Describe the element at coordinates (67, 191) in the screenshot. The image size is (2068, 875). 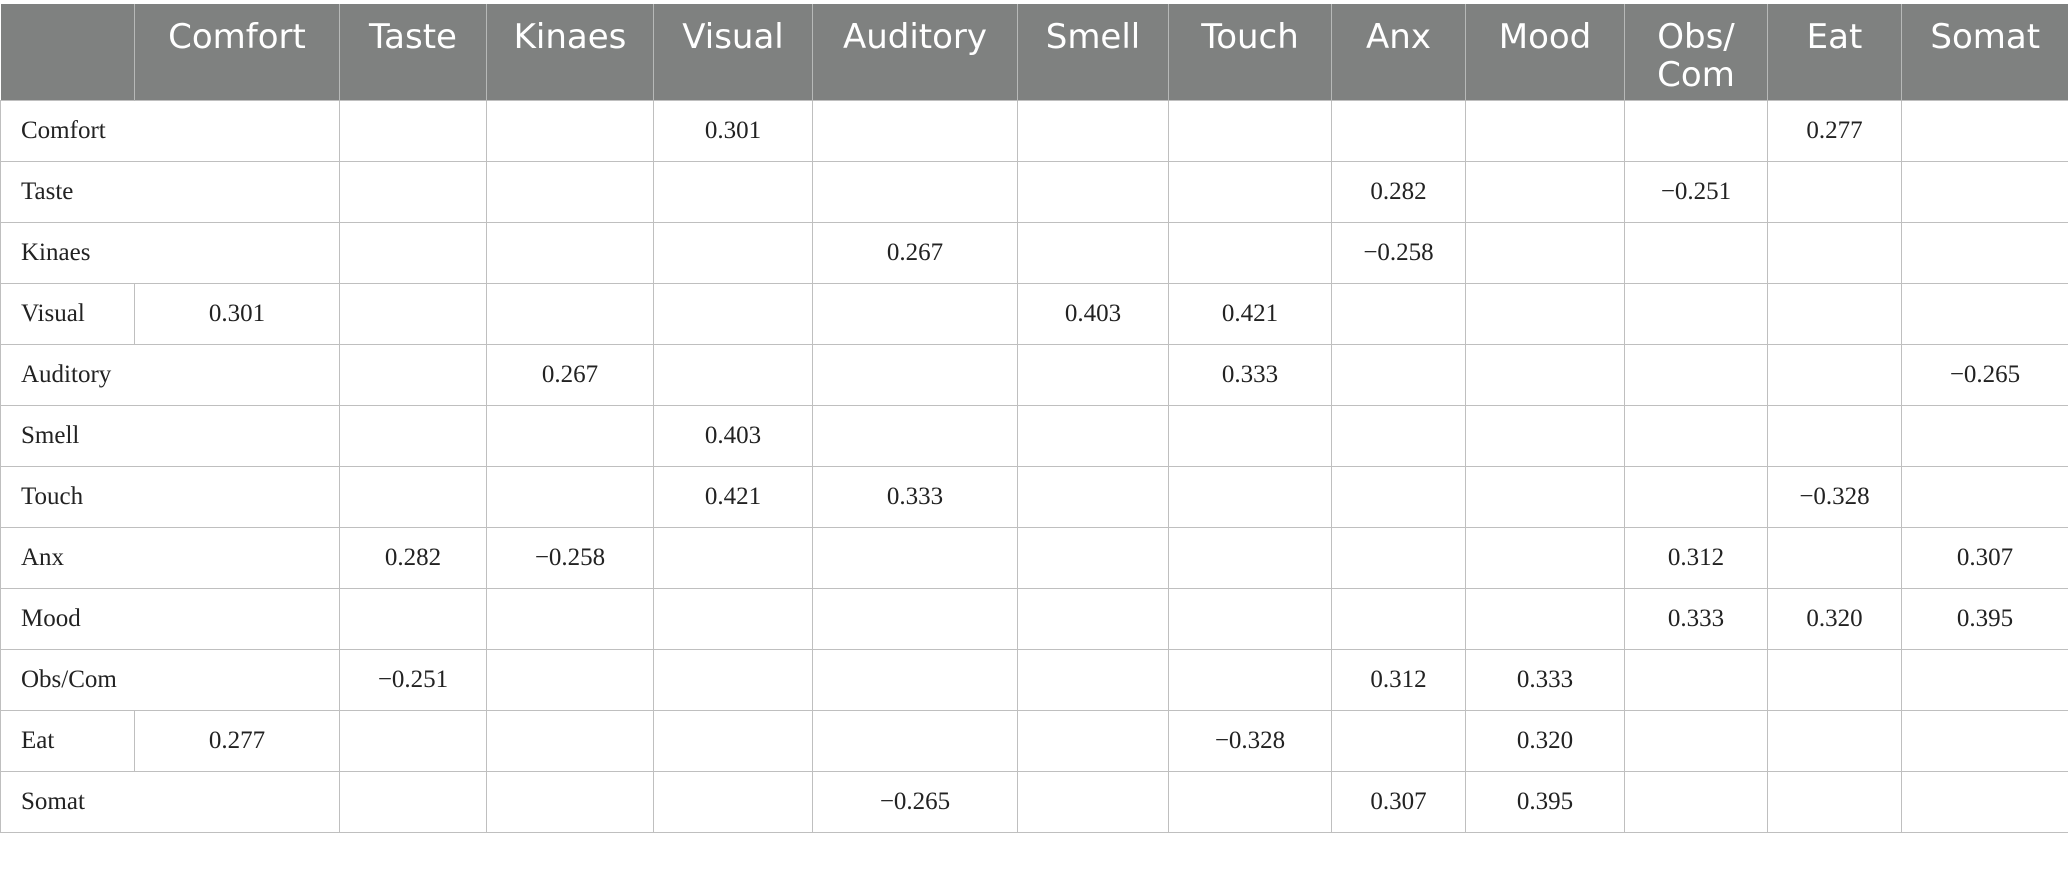
I see `row-label: Taste` at that location.